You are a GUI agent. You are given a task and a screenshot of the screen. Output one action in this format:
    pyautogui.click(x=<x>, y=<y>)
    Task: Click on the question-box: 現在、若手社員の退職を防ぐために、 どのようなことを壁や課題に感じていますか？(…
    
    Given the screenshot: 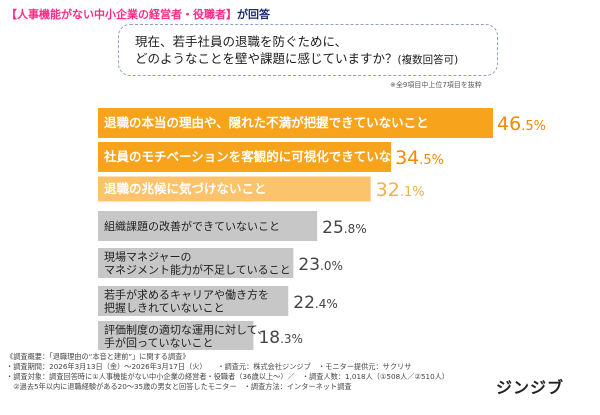 What is the action you would take?
    pyautogui.click(x=308, y=50)
    